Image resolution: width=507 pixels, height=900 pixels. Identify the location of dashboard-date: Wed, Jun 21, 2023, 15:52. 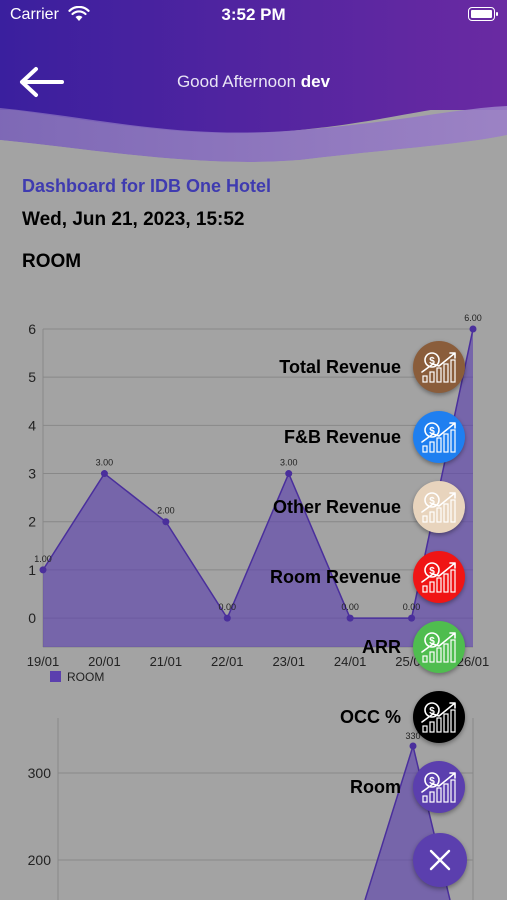
(133, 219).